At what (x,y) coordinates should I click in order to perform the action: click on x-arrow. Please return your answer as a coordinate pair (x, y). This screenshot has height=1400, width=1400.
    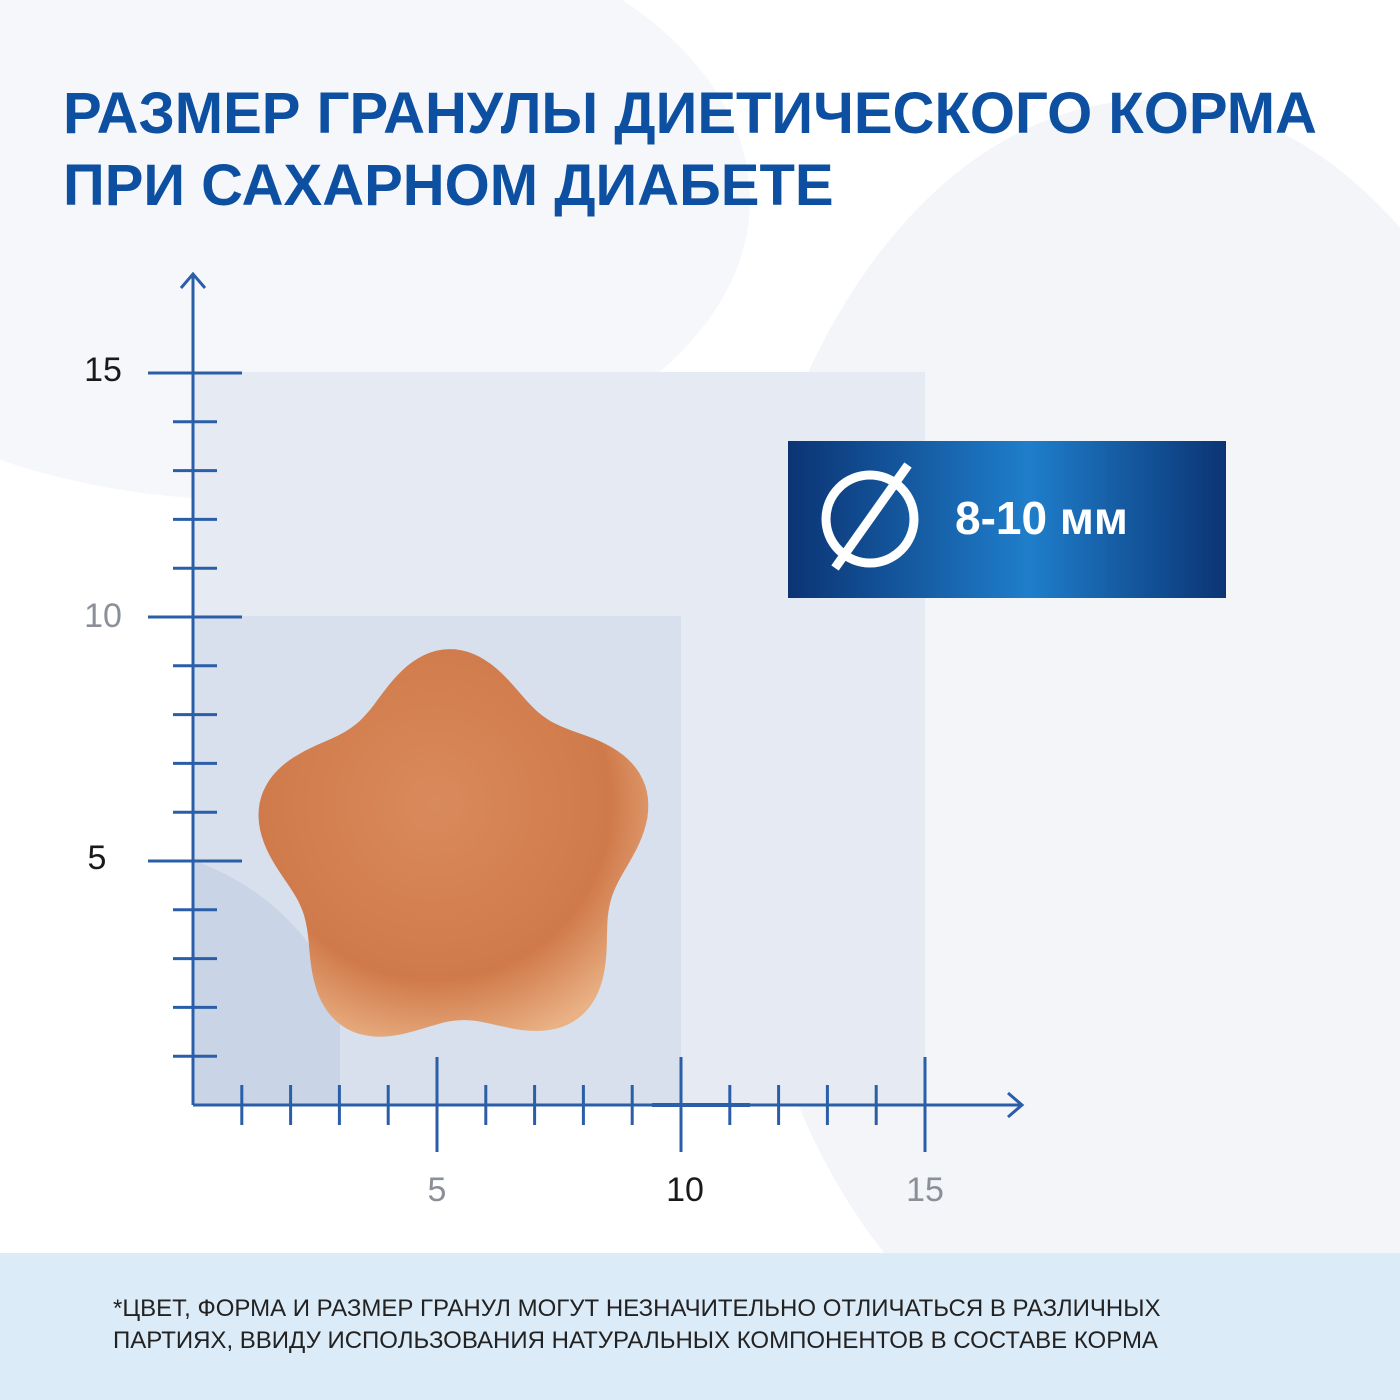
    Looking at the image, I should click on (1016, 1105).